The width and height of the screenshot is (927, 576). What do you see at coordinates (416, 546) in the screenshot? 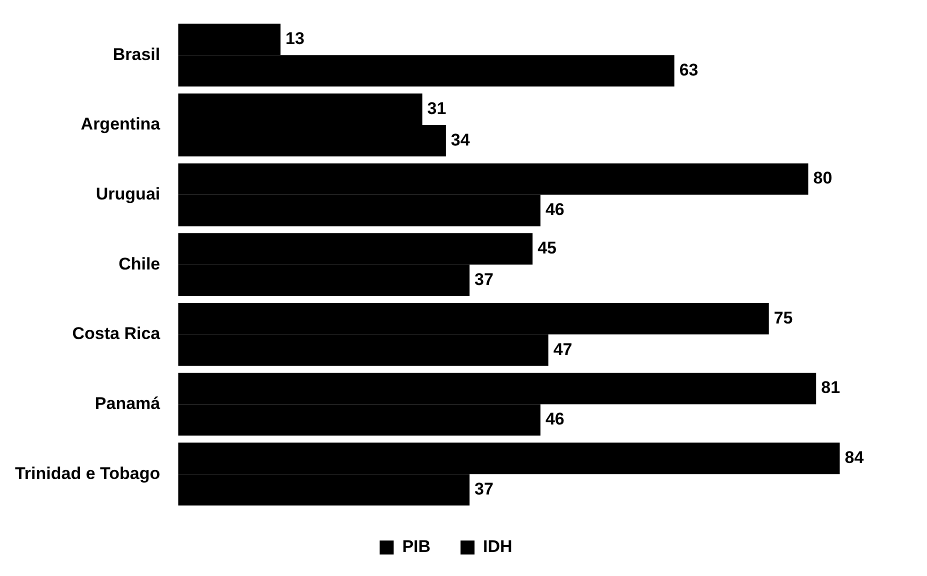
I see `legend-label: PIB` at bounding box center [416, 546].